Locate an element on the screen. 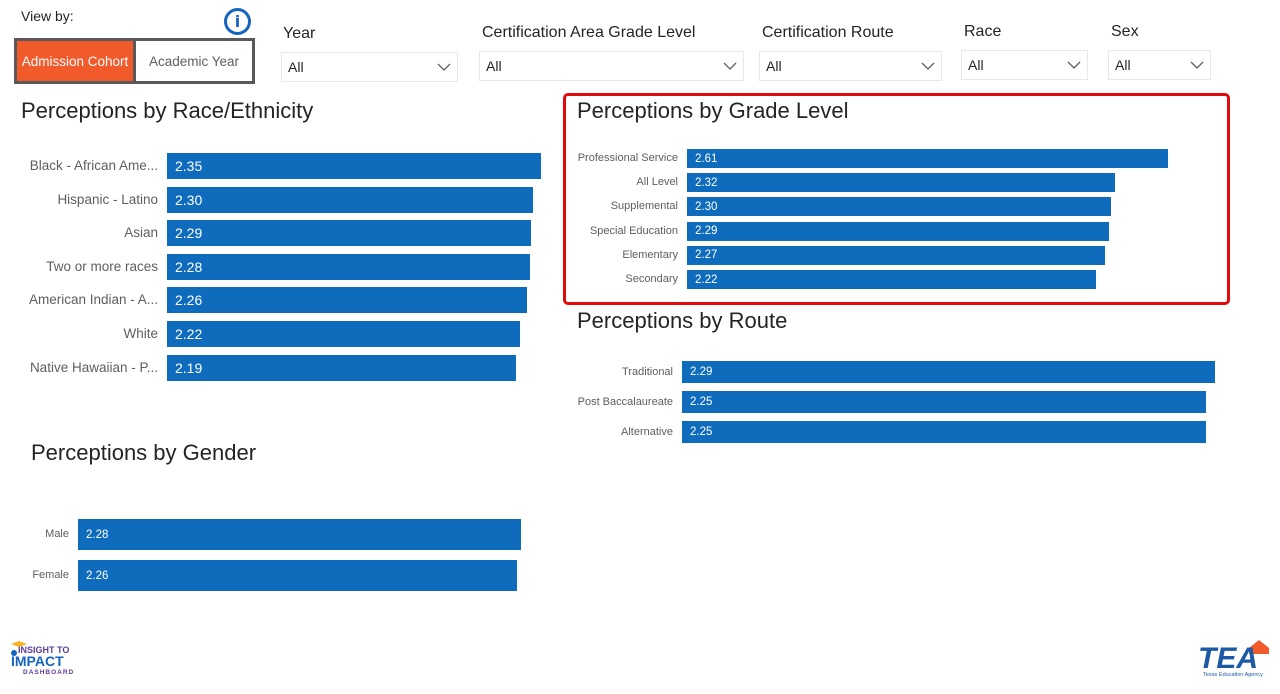  category-label: All Level is located at coordinates (657, 182).